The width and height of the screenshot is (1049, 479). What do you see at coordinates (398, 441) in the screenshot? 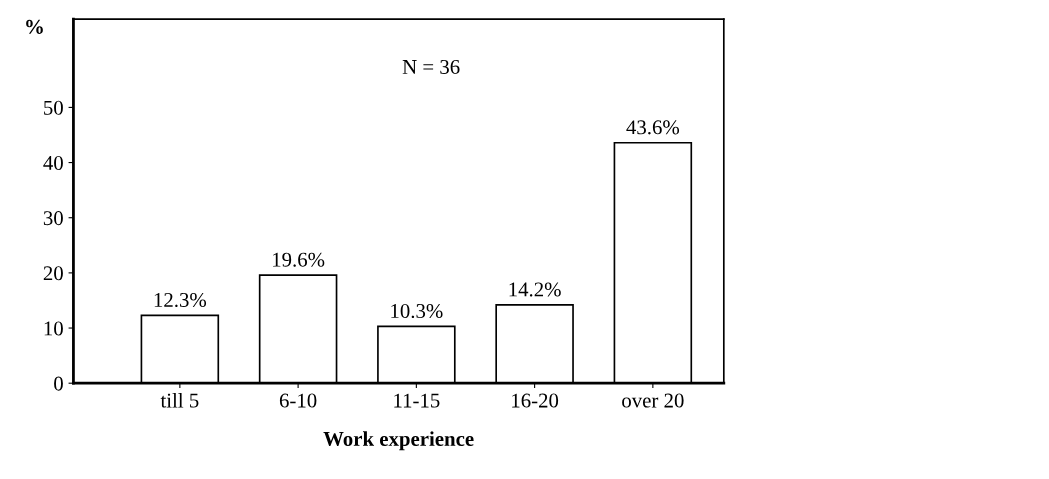
I see `x-axis-title: Work experience` at bounding box center [398, 441].